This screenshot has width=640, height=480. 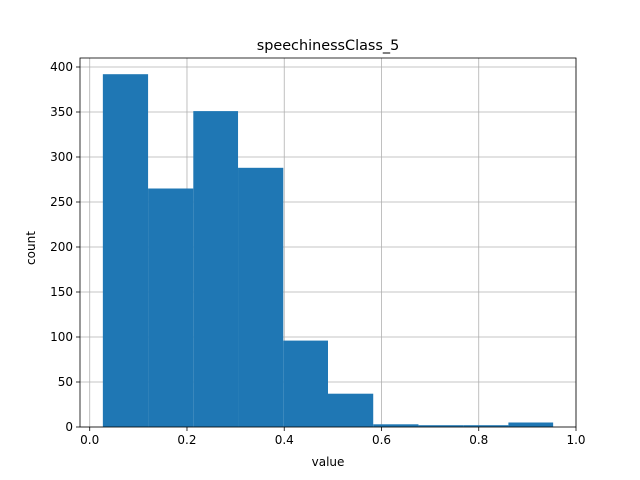 What do you see at coordinates (31, 248) in the screenshot?
I see `y-axis-label: count` at bounding box center [31, 248].